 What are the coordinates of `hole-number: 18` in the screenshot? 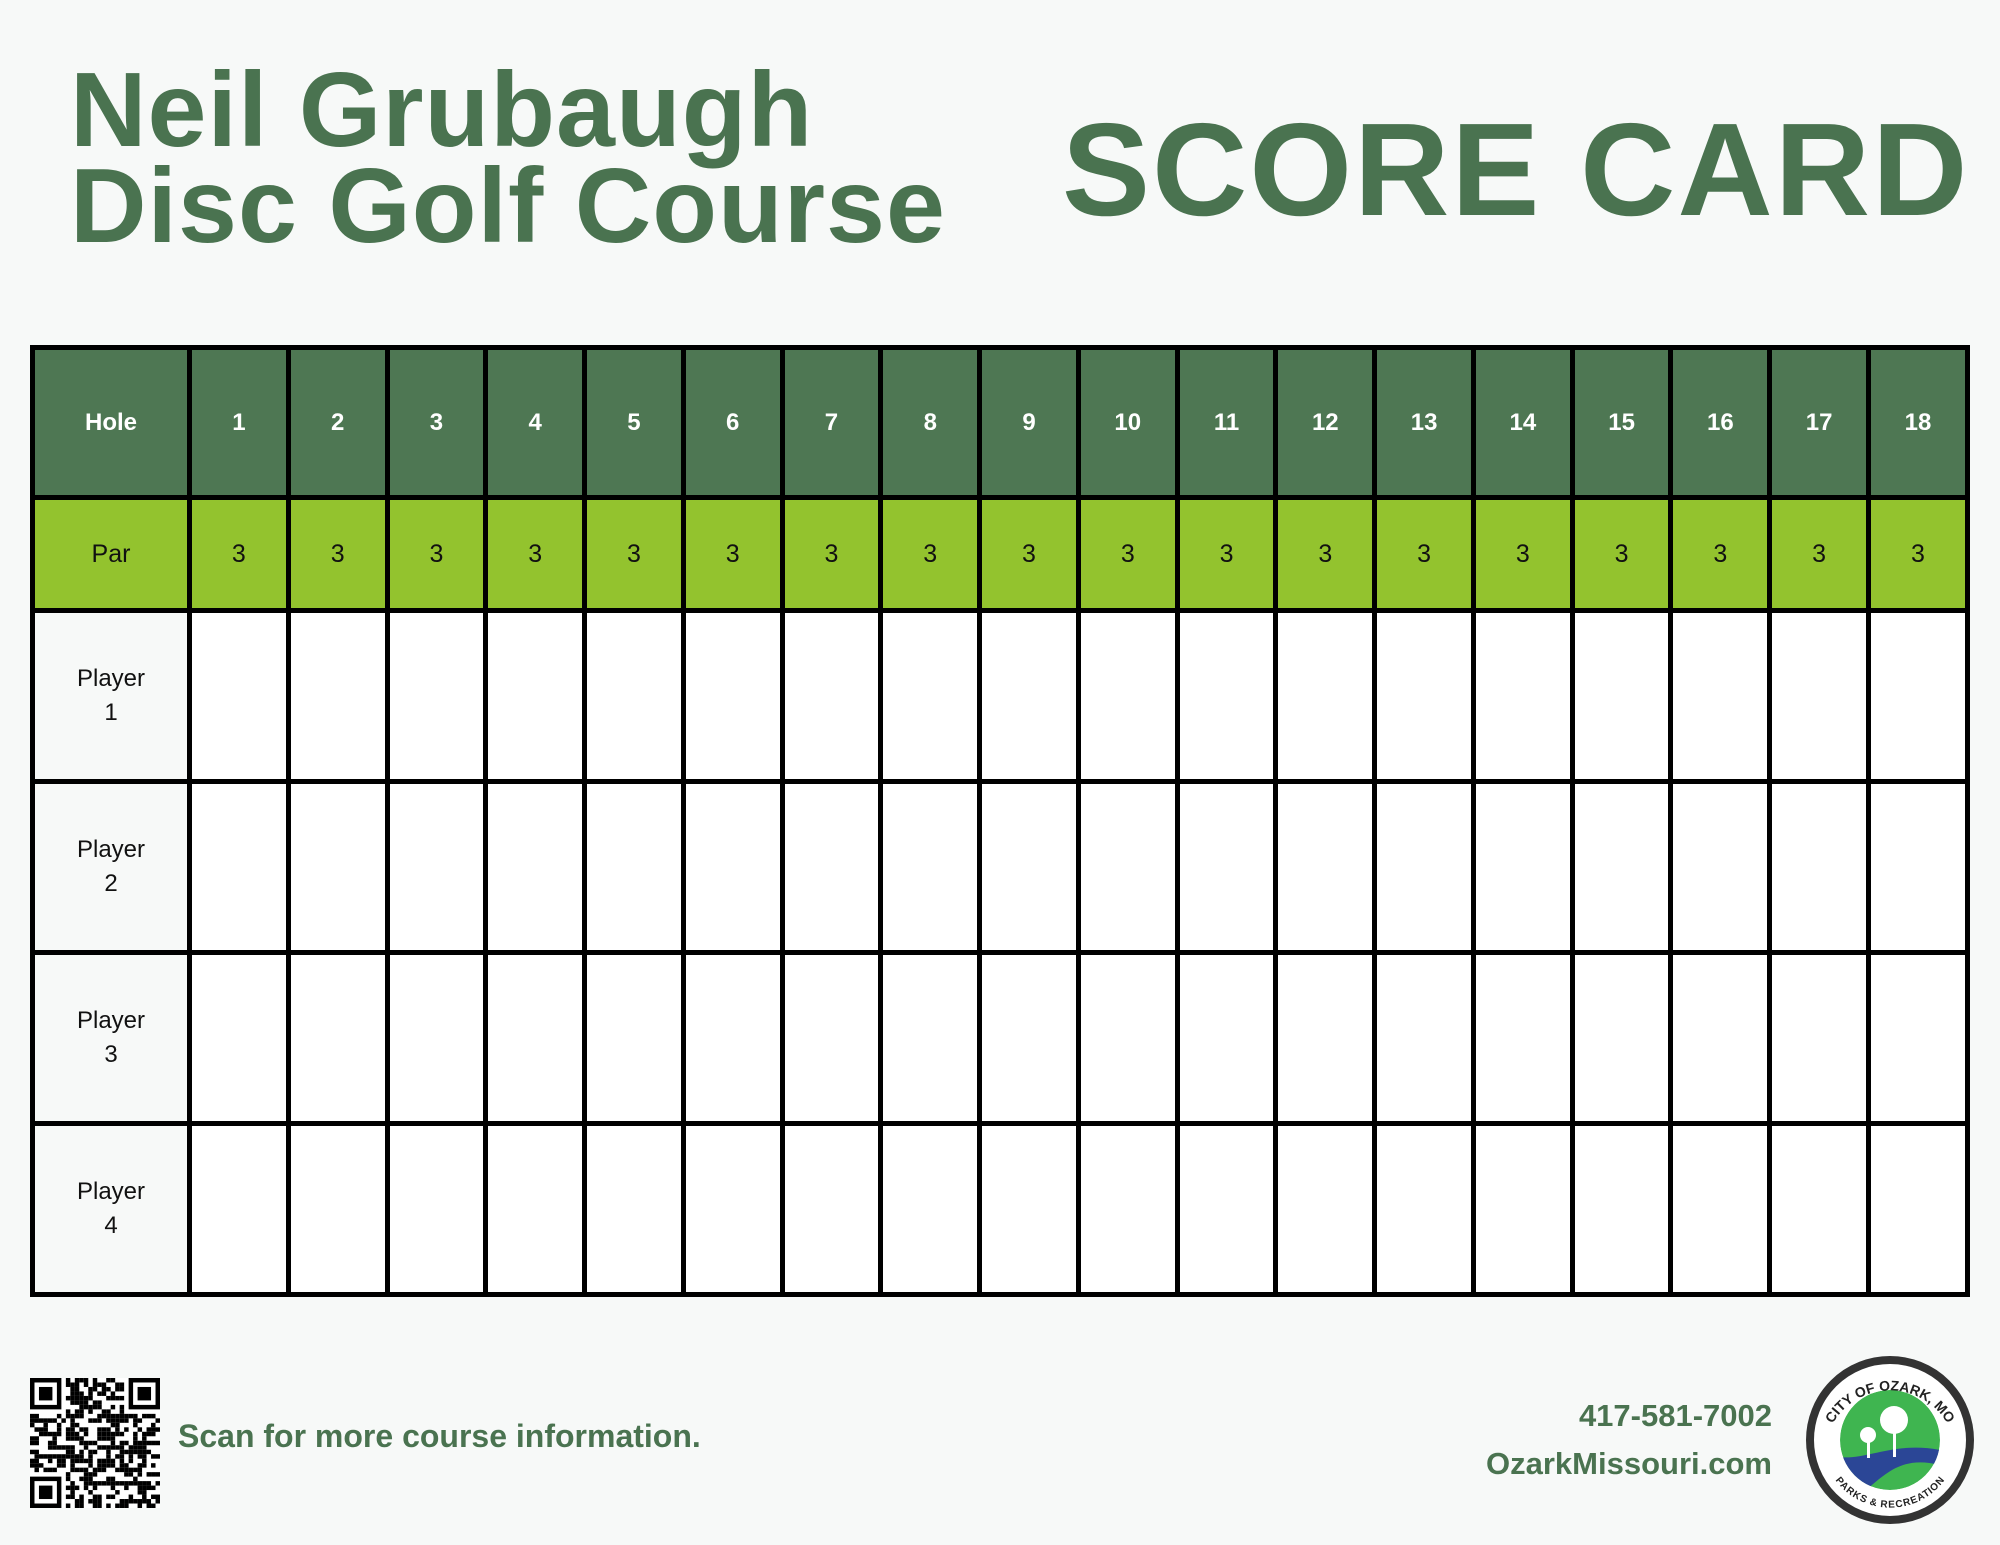 It's located at (1918, 422).